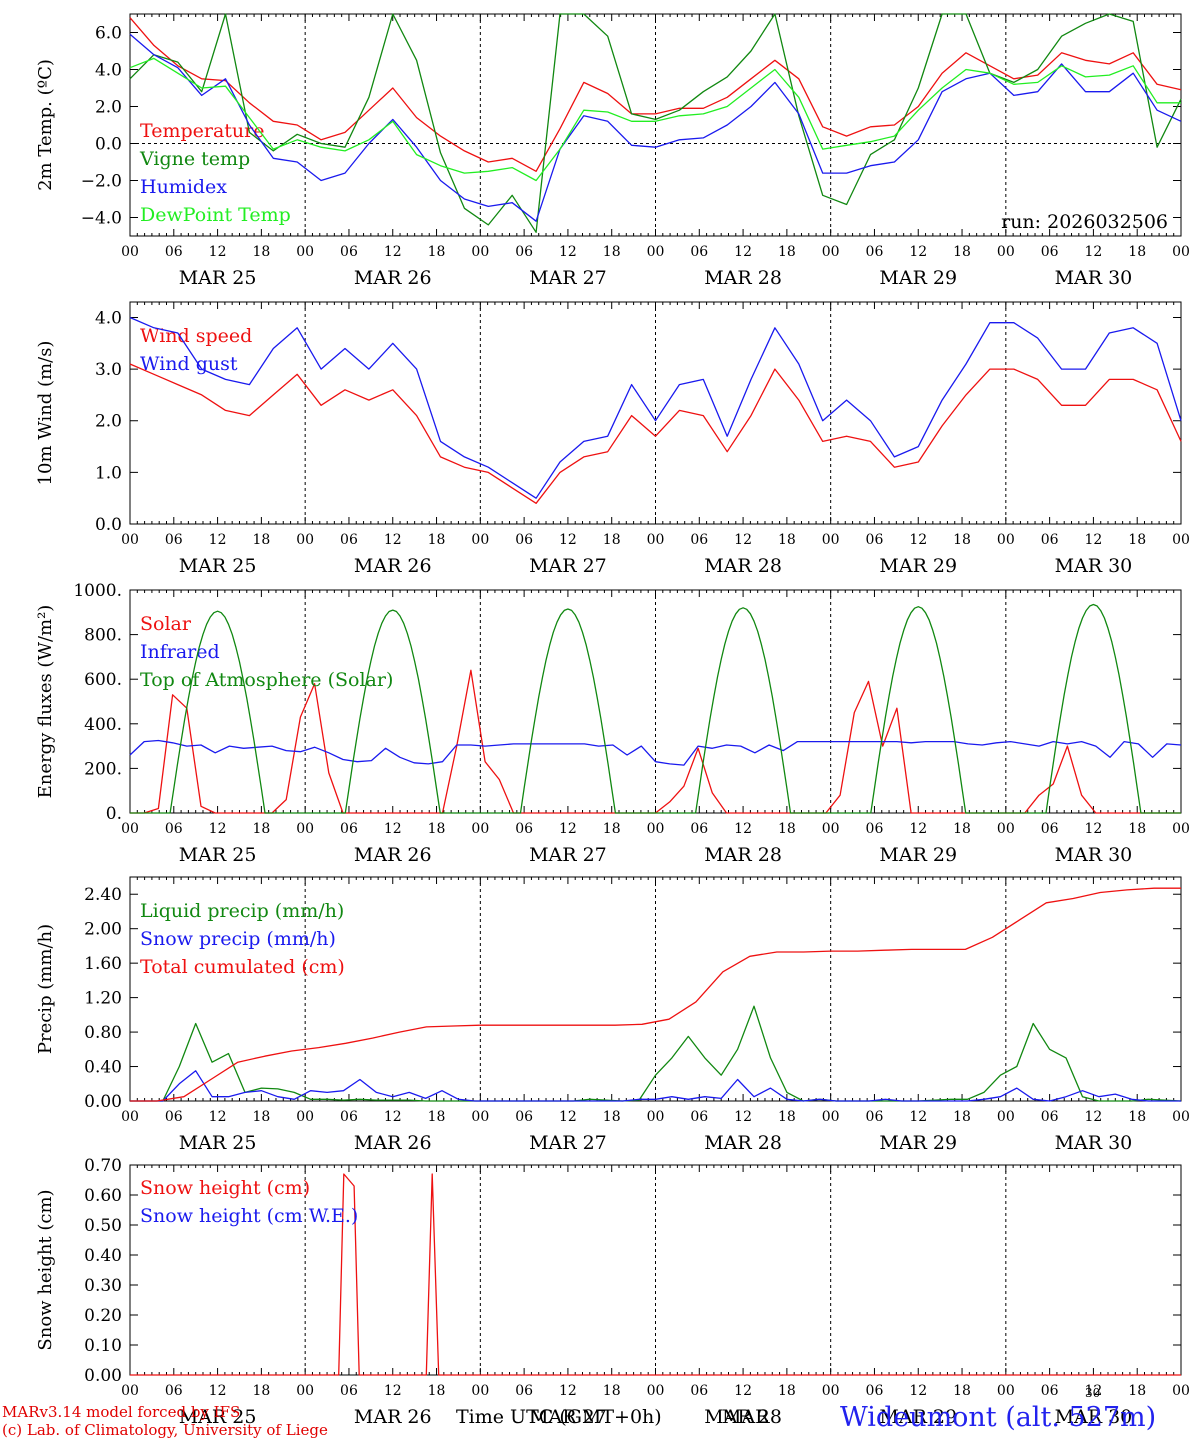 The width and height of the screenshot is (1194, 1440). What do you see at coordinates (655, 994) in the screenshot?
I see `precip-series-total-cumulated-cm-` at bounding box center [655, 994].